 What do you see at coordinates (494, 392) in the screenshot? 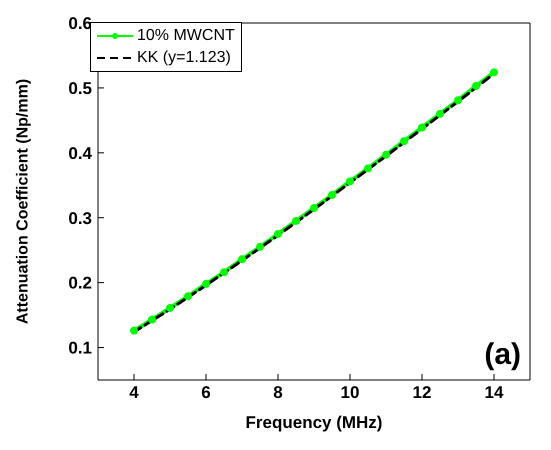
I see `x-tick-label: 14` at bounding box center [494, 392].